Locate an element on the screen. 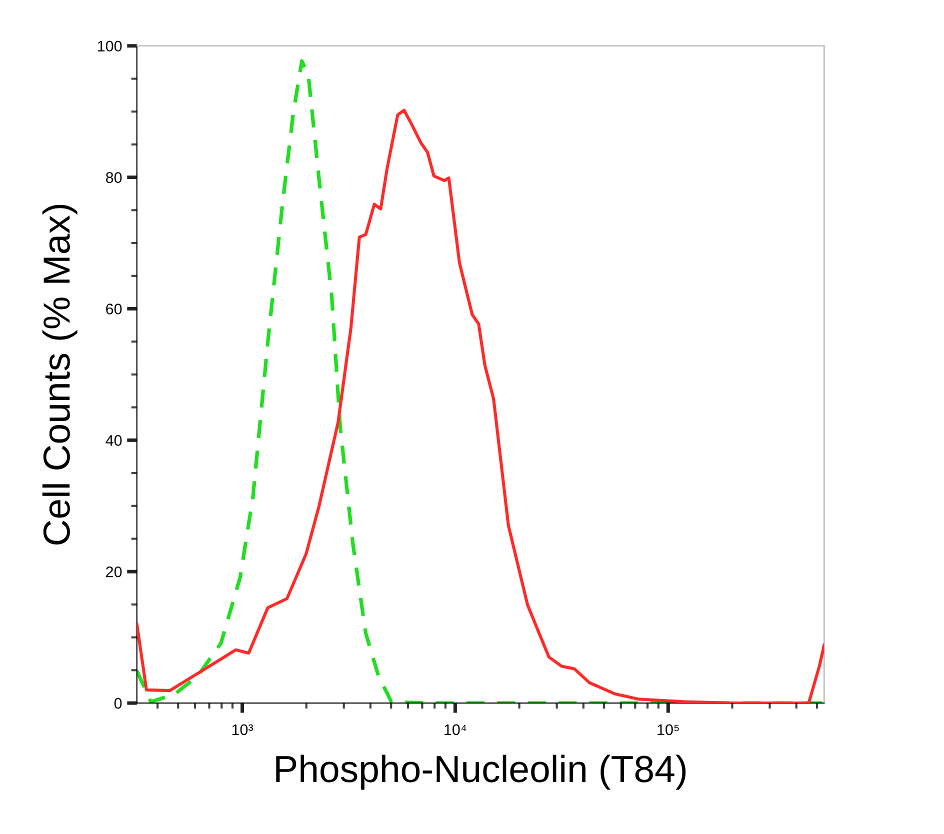 This screenshot has height=834, width=944. y-axis-title: Cell Counts (% Max) is located at coordinates (60, 374).